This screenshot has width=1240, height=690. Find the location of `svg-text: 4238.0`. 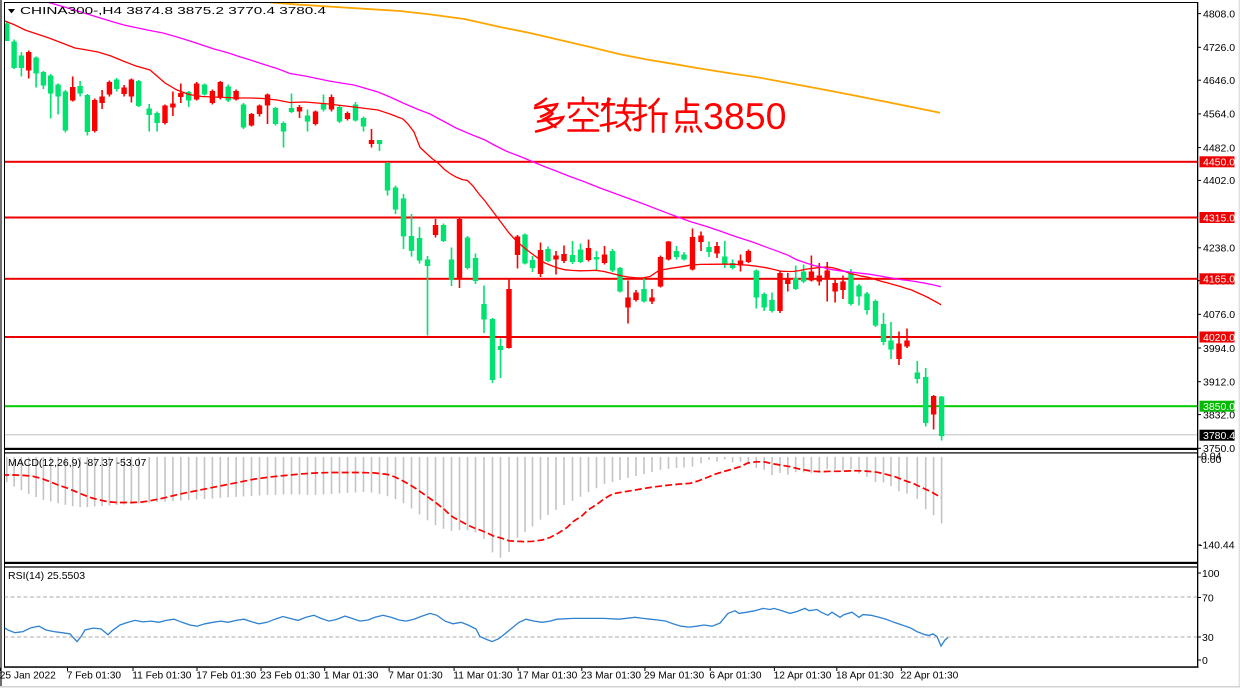

svg-text: 4238.0 is located at coordinates (1219, 249).